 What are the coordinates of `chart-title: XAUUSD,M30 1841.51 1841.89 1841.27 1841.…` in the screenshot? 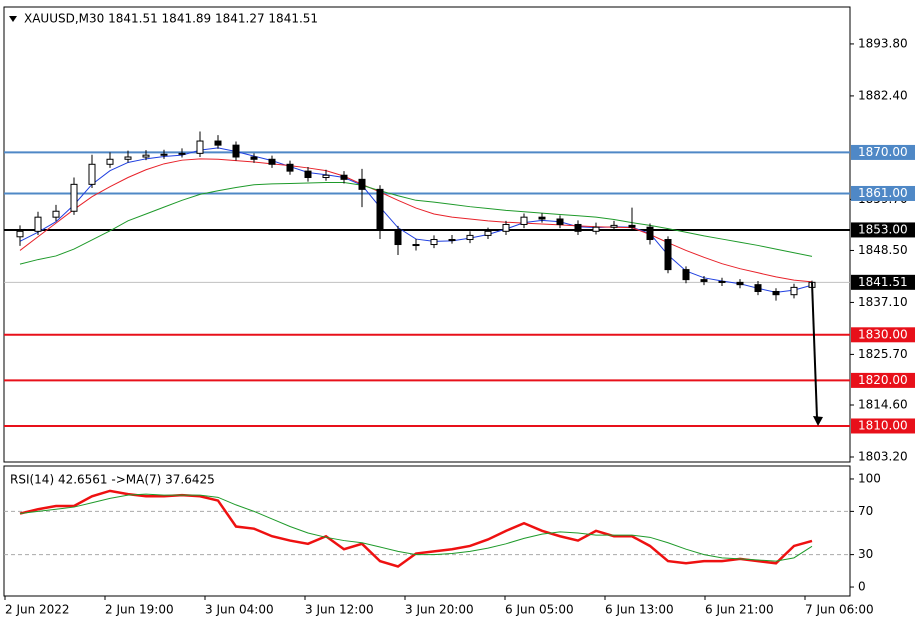 It's located at (171, 19).